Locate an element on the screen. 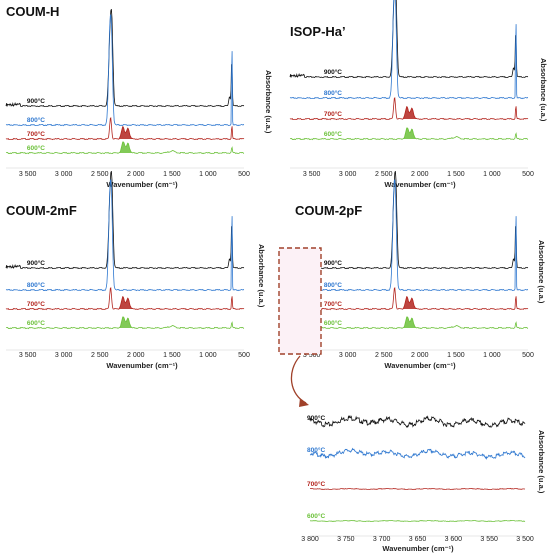  x-tick-label: 3 700 is located at coordinates (382, 539).